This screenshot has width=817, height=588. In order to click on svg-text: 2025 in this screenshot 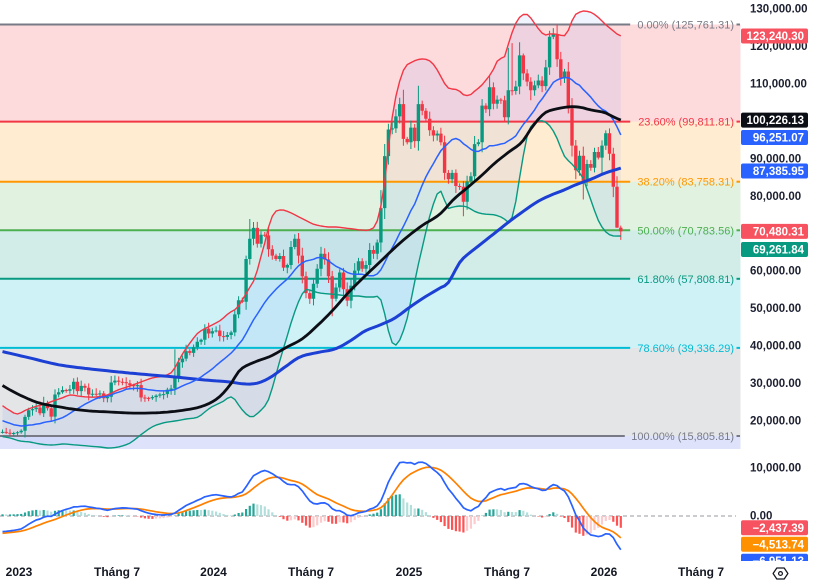, I will do `click(409, 572)`.